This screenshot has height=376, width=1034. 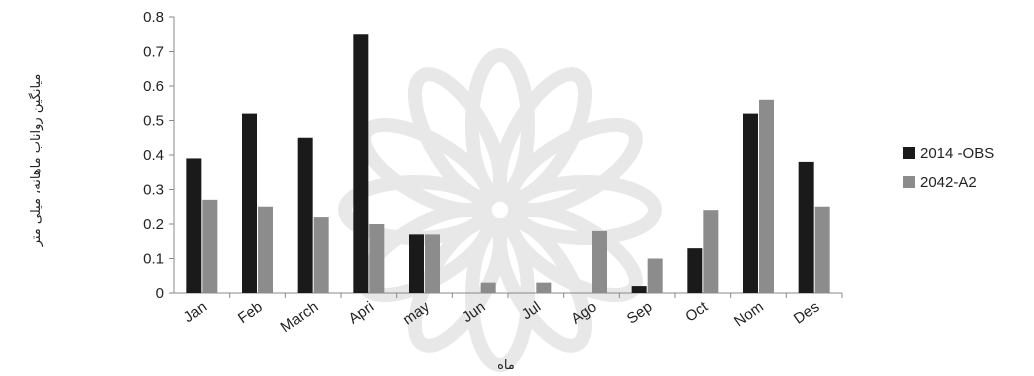 I want to click on x-tick-label: Sep, so click(x=640, y=312).